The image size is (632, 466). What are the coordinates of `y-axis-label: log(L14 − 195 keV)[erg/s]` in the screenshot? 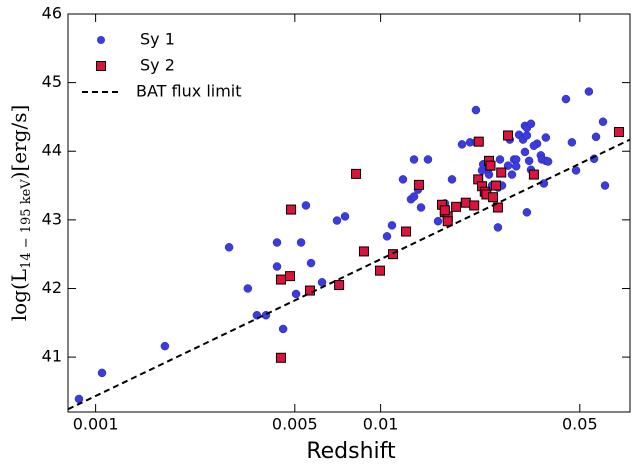 It's located at (20, 213).